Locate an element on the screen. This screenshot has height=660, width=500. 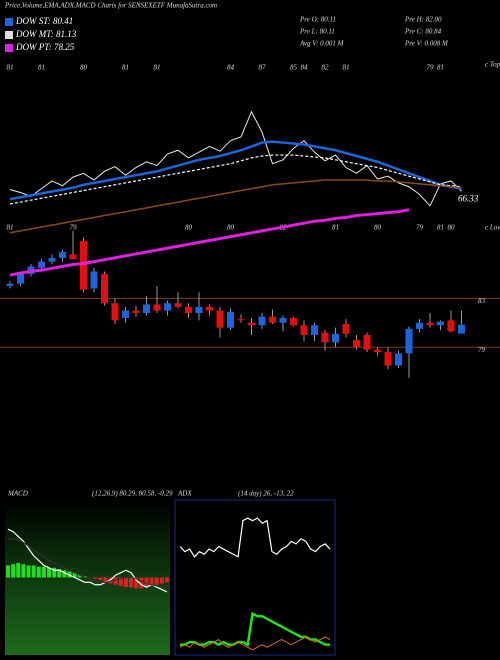
top-label: 80 is located at coordinates (84, 68).